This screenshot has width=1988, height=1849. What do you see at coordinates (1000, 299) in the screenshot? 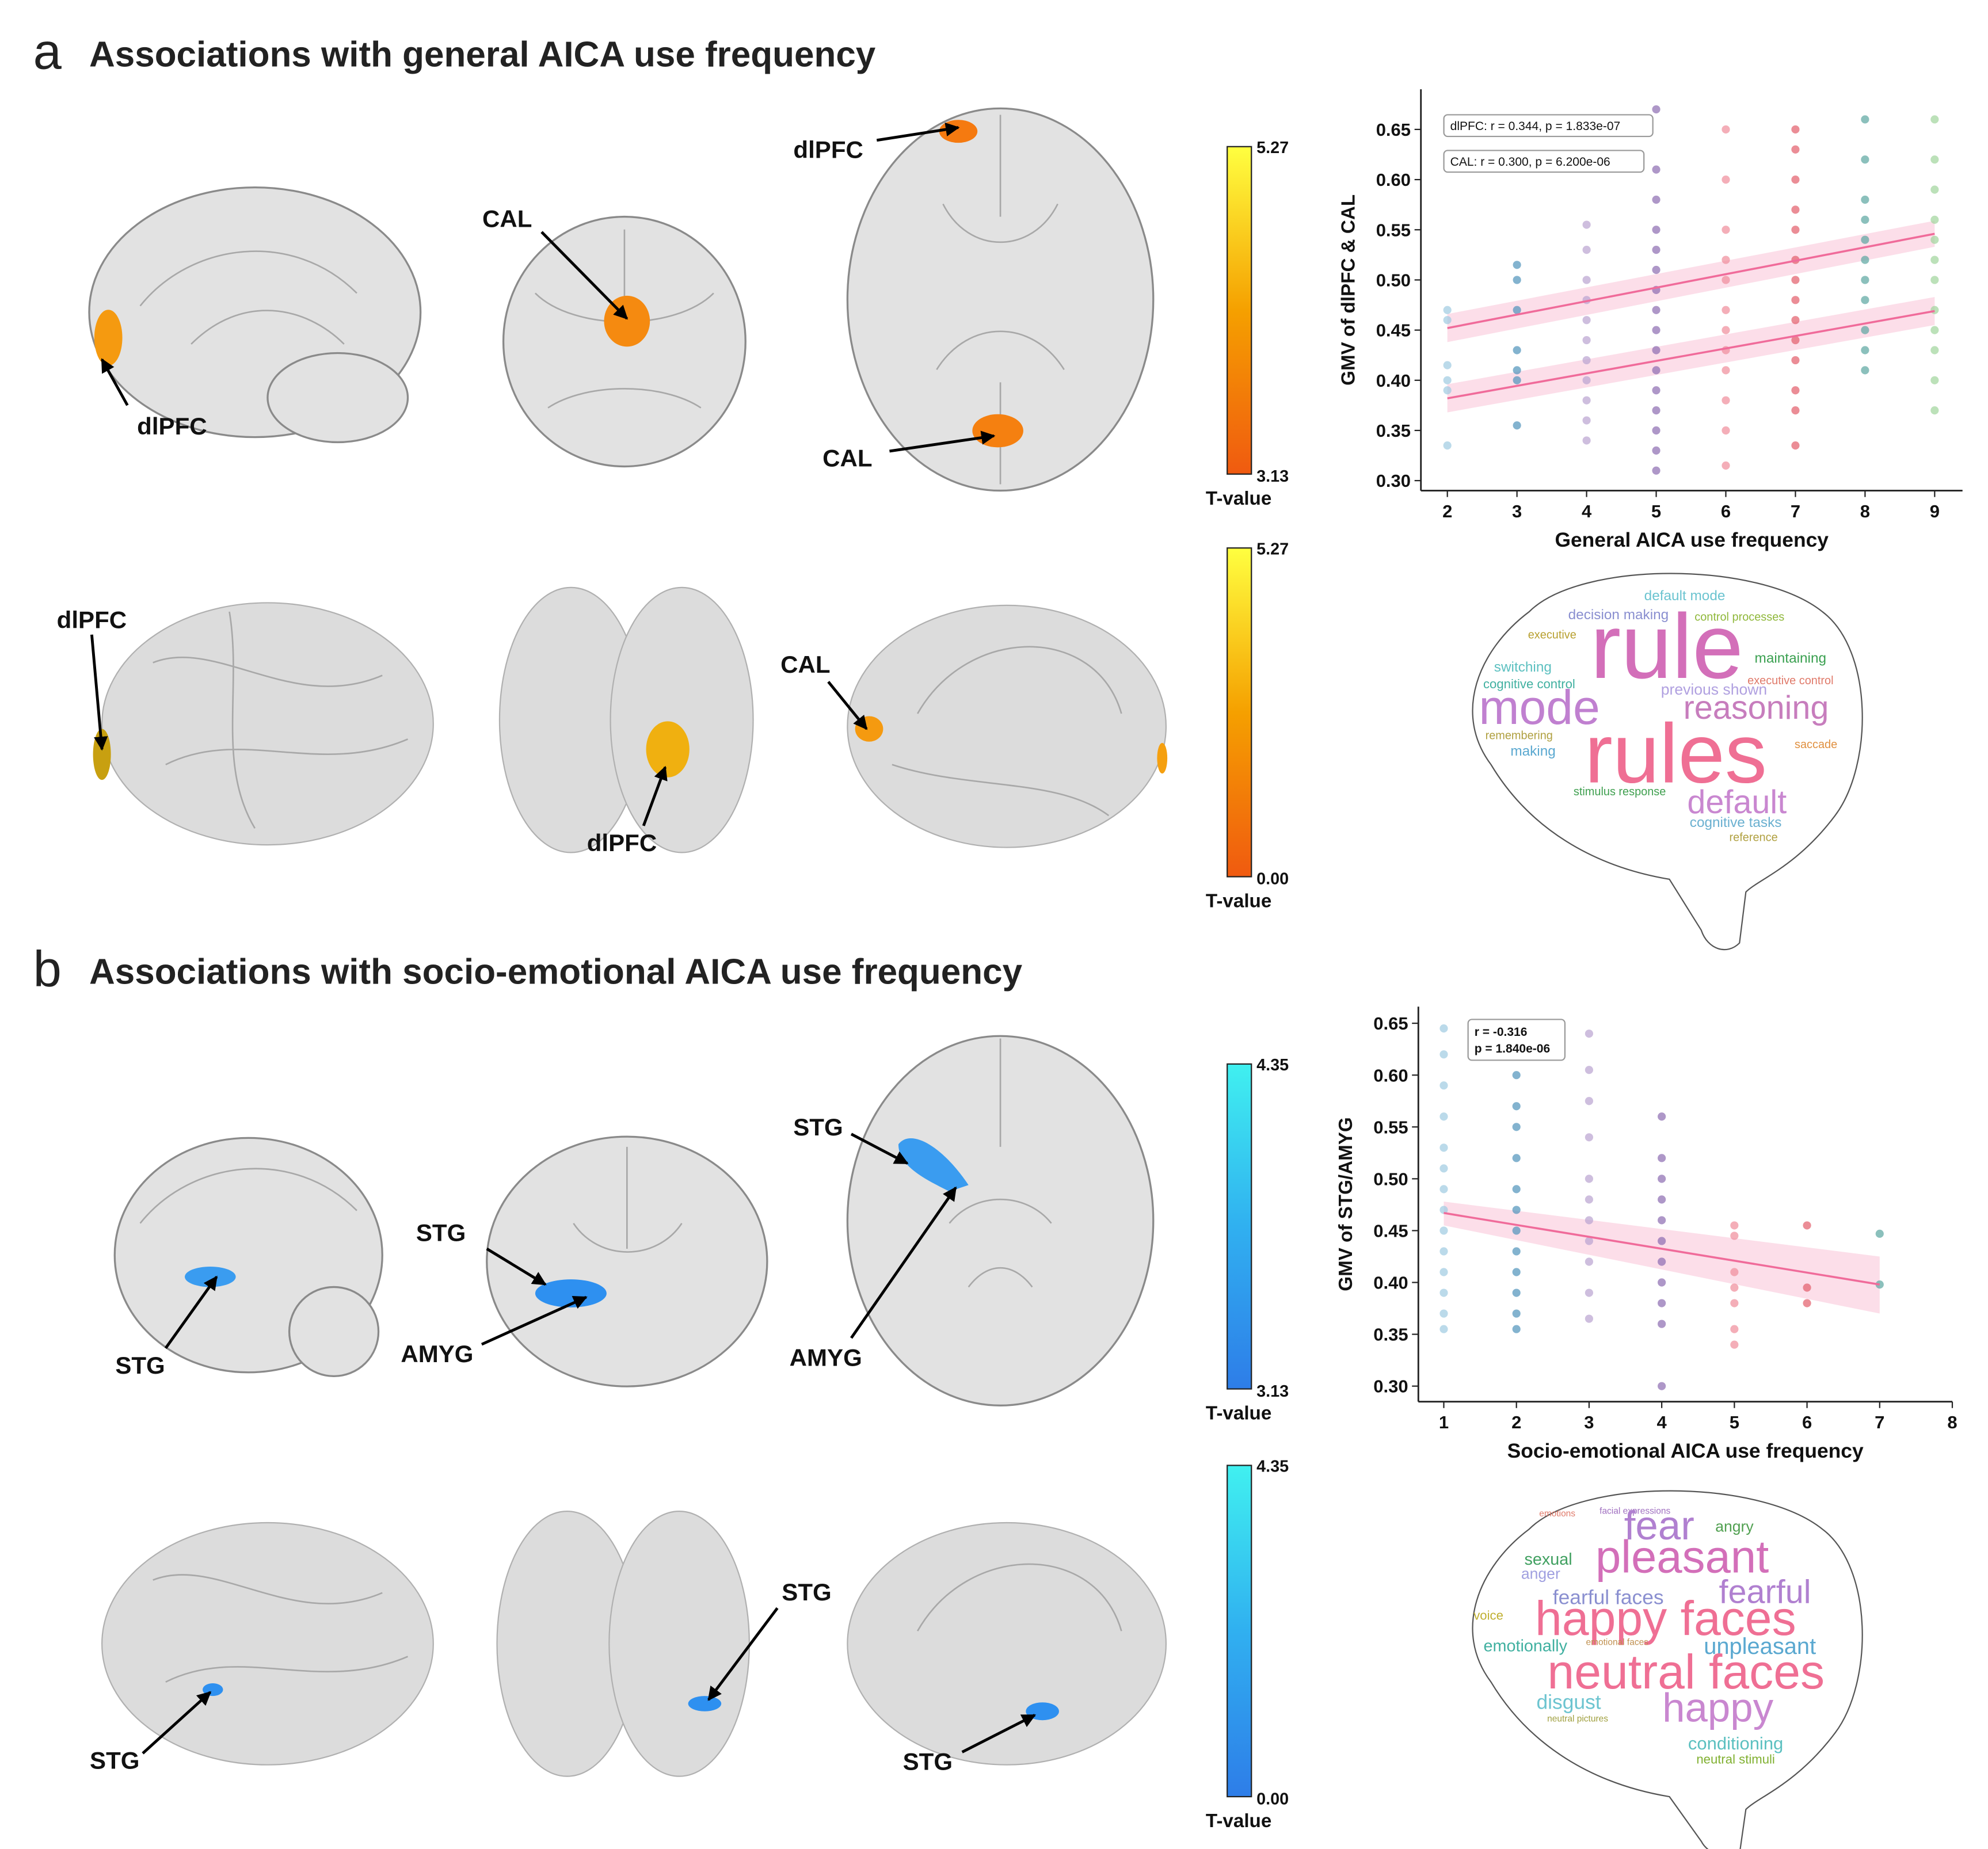
I see `brain-axial` at bounding box center [1000, 299].